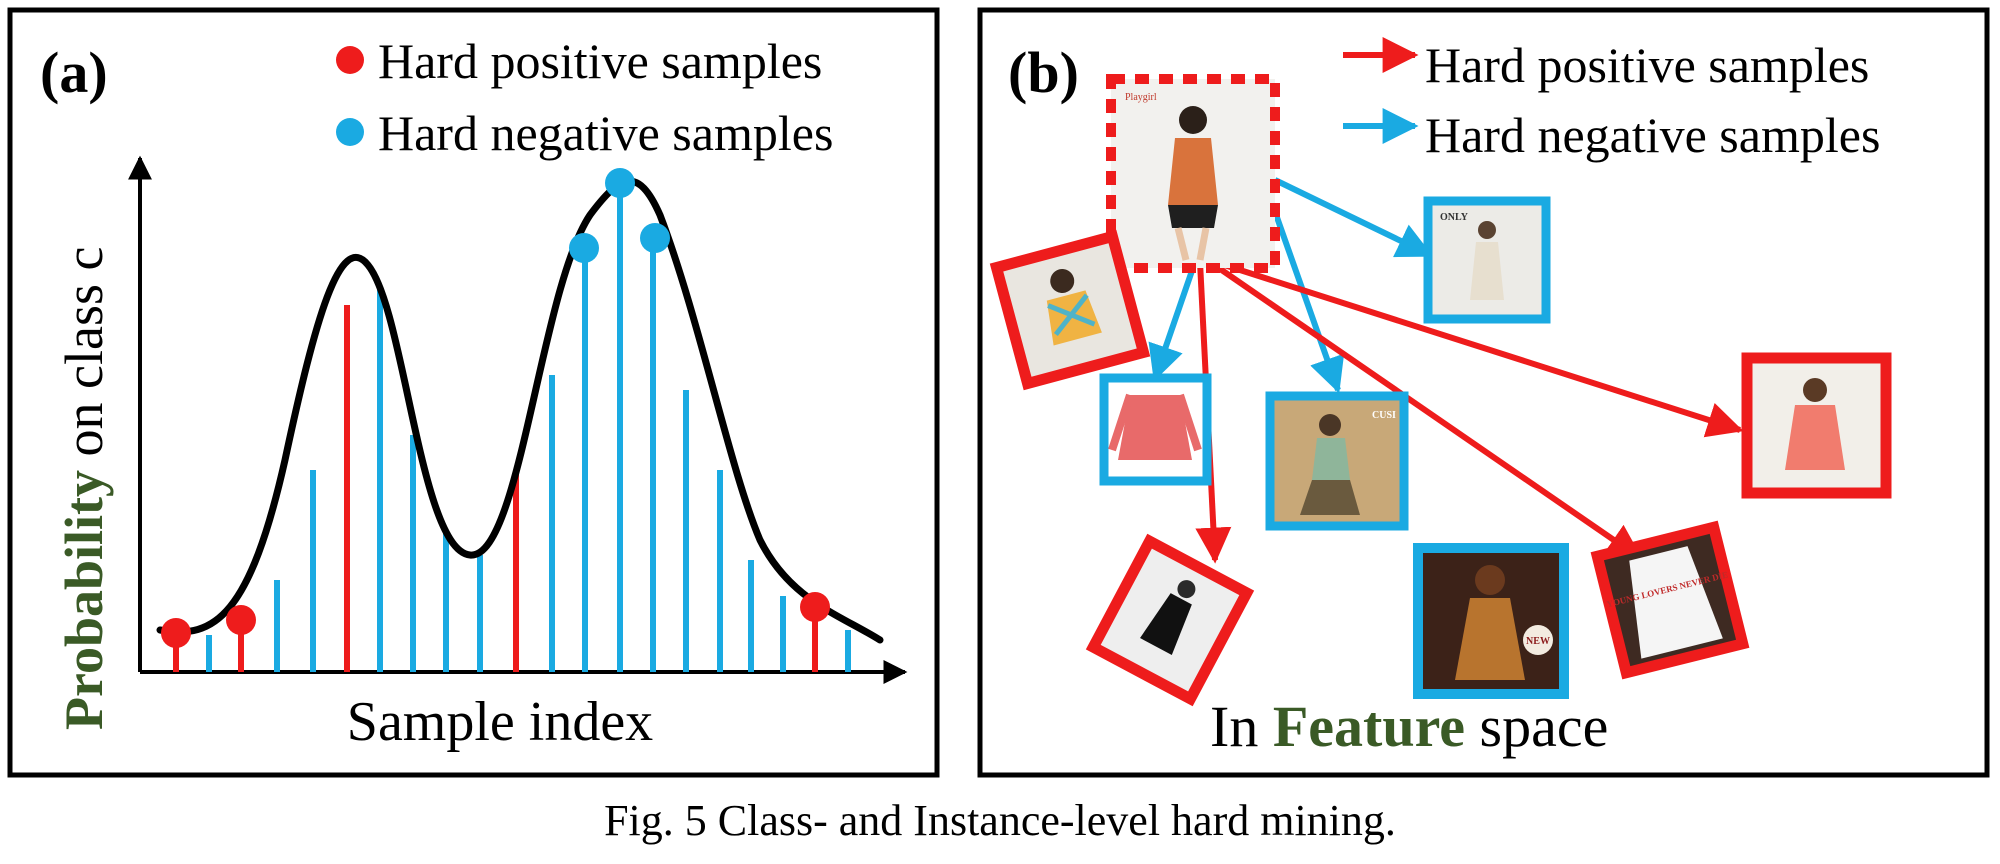 The image size is (2000, 864). I want to click on shirt-shape, so click(1155, 427).